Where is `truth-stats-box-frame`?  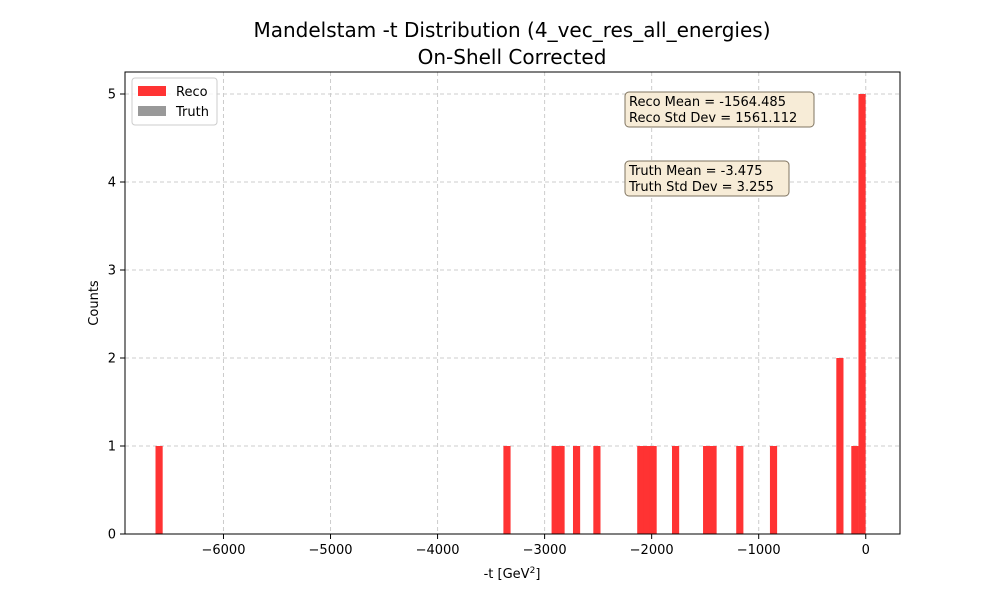 truth-stats-box-frame is located at coordinates (707, 178).